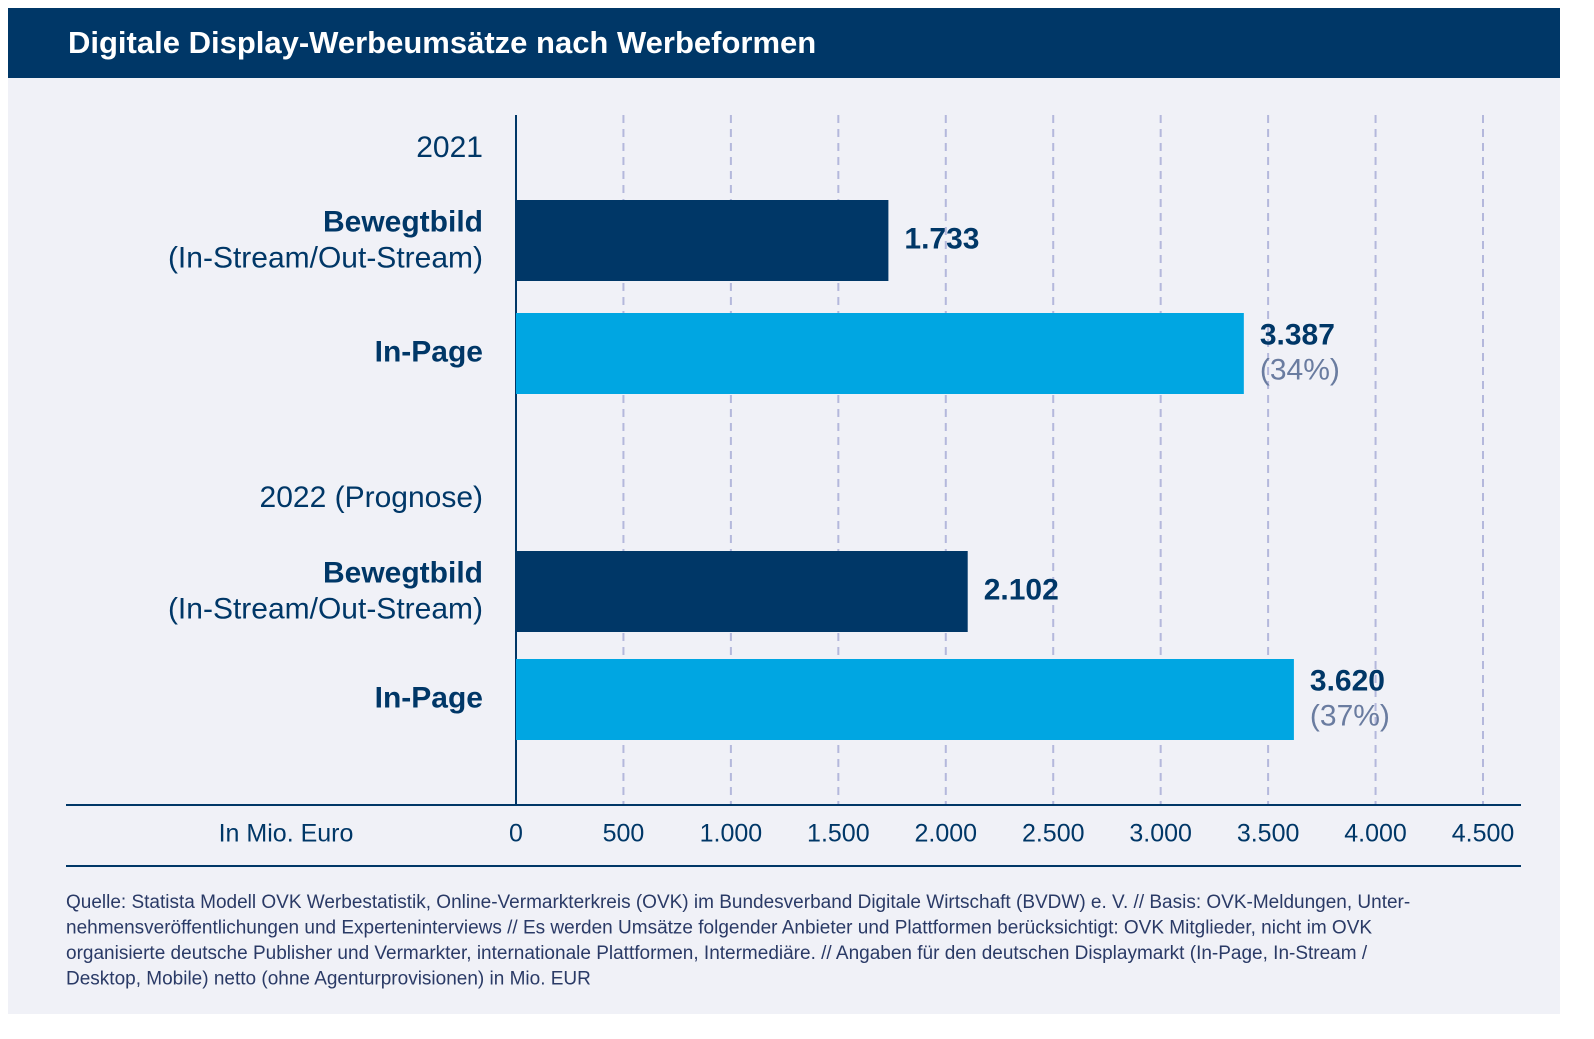  What do you see at coordinates (838, 834) in the screenshot?
I see `x-tick-label: 1.500` at bounding box center [838, 834].